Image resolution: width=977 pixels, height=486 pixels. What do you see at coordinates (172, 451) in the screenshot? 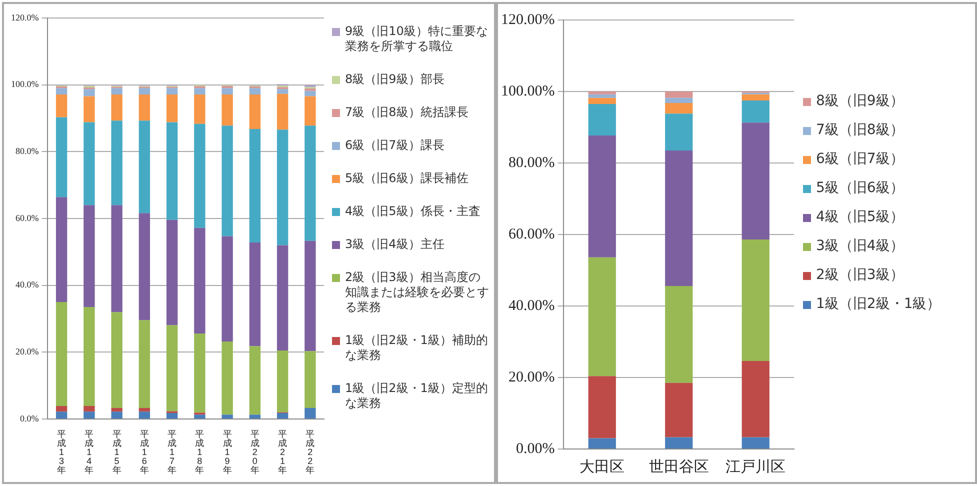
I see `x-tick-label: 平成17年` at bounding box center [172, 451].